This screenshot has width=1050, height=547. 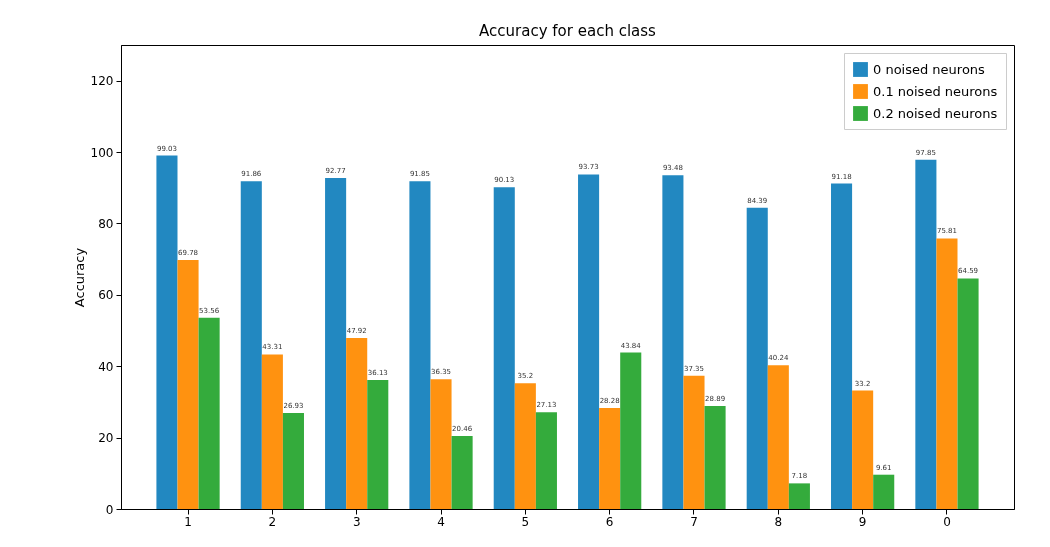 What do you see at coordinates (102, 81) in the screenshot?
I see `y-tick-label: 120` at bounding box center [102, 81].